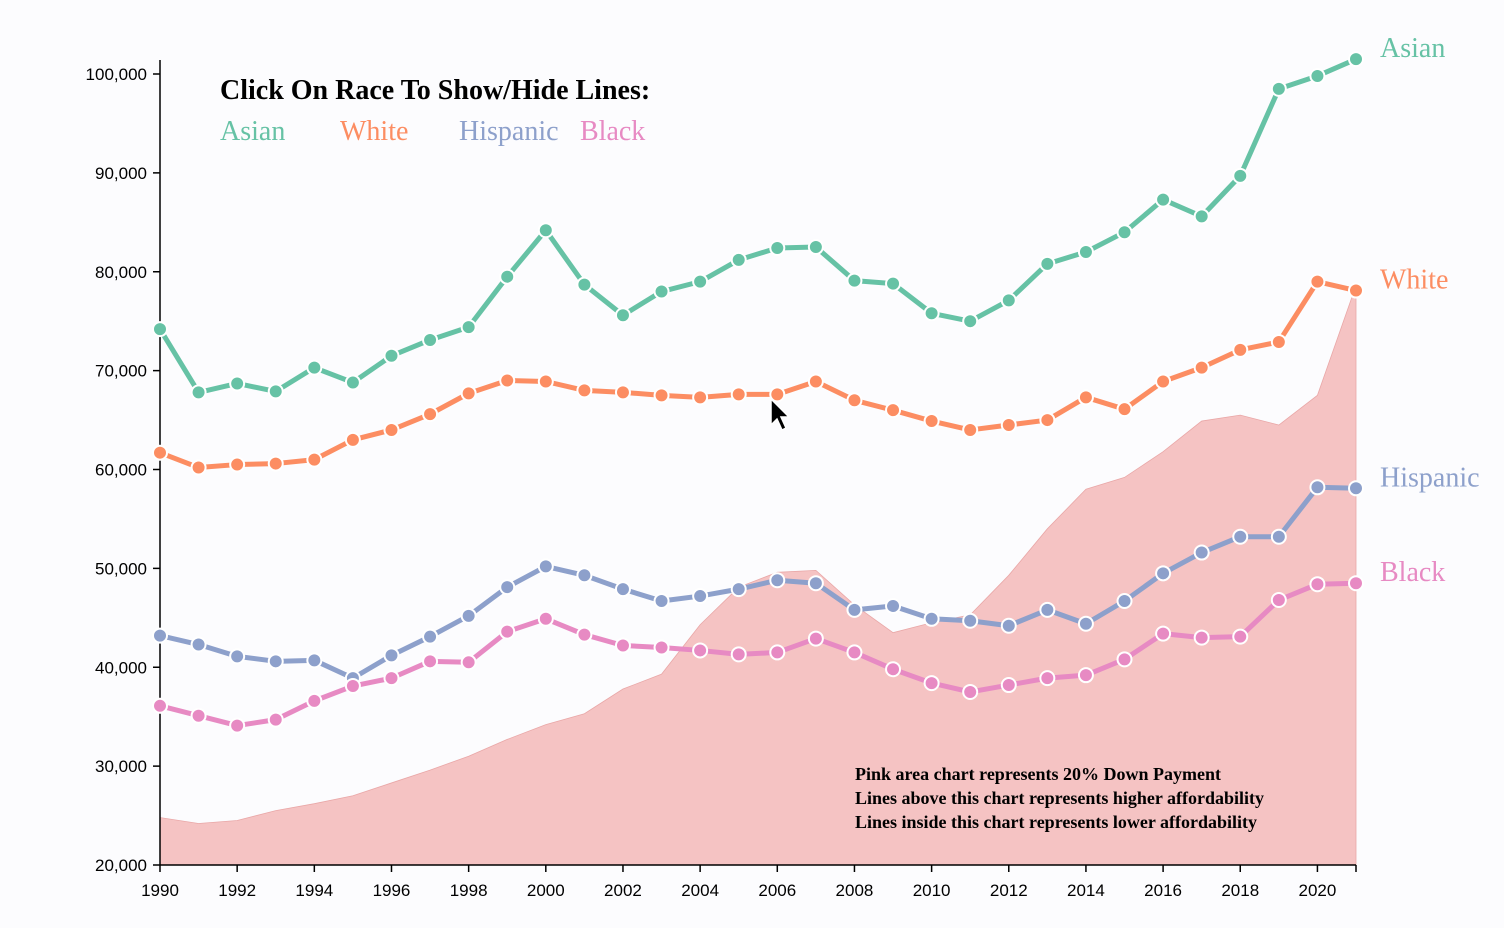 The width and height of the screenshot is (1504, 928). What do you see at coordinates (612, 131) in the screenshot?
I see `legend-item-black: Black` at bounding box center [612, 131].